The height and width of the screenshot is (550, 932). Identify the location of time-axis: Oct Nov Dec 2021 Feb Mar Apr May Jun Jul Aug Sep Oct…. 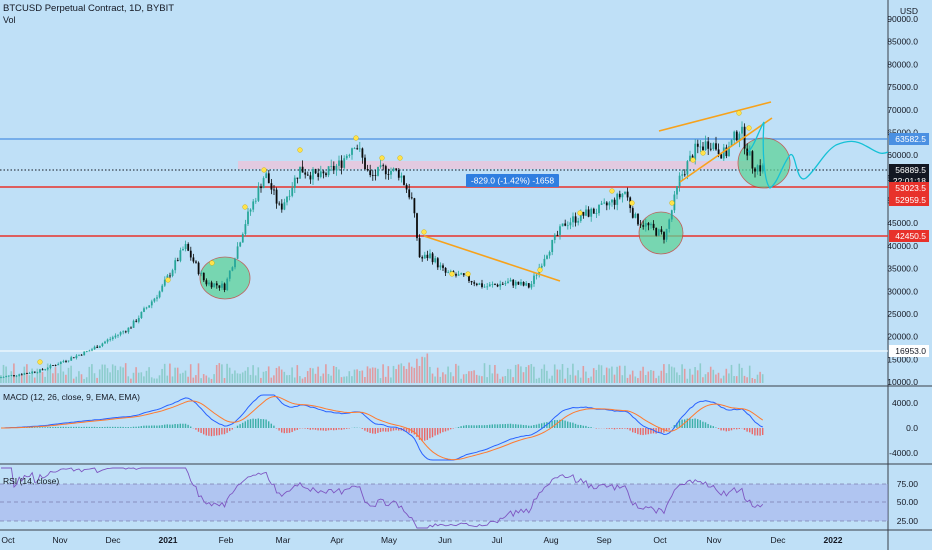
(421, 540).